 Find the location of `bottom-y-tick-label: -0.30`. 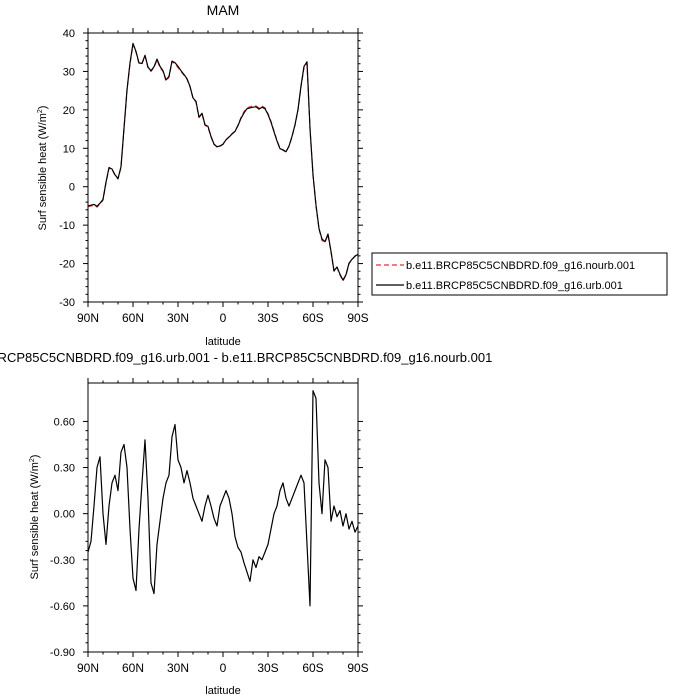

bottom-y-tick-label: -0.30 is located at coordinates (62, 561).